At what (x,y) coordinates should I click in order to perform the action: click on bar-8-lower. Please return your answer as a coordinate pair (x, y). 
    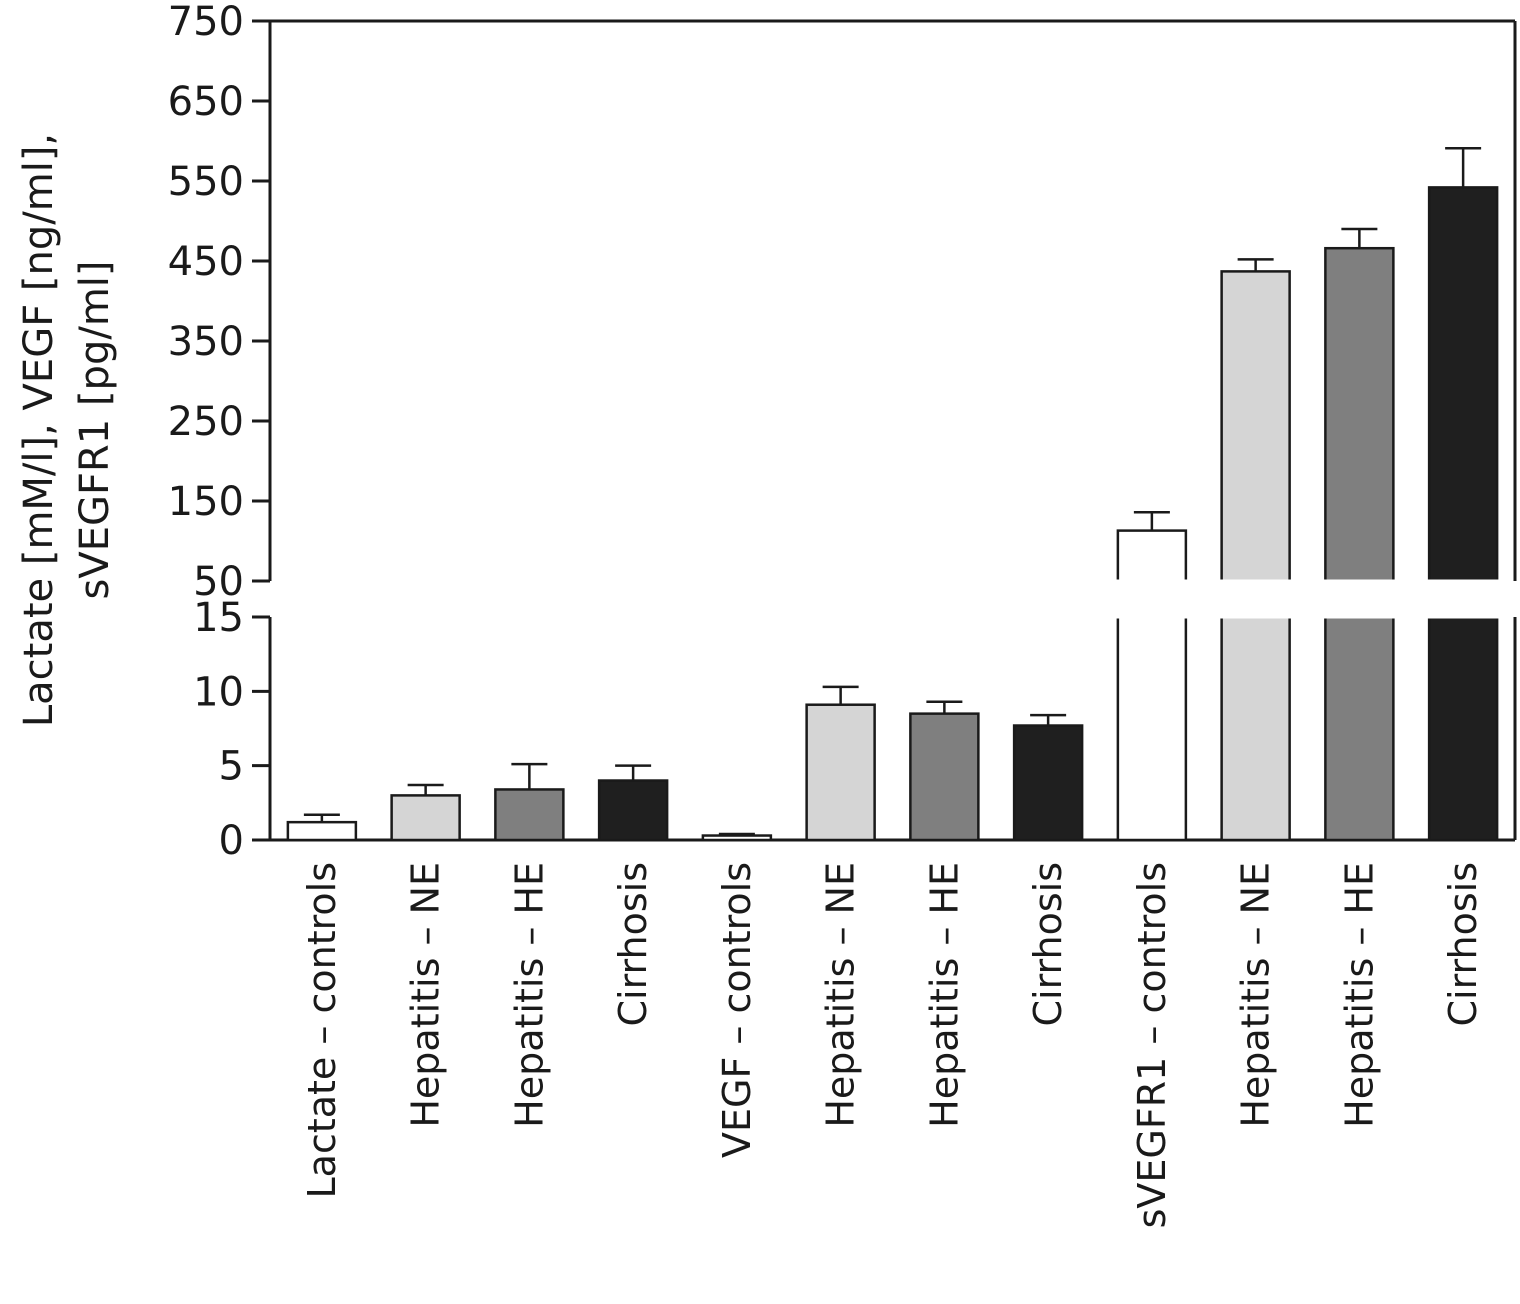
    Looking at the image, I should click on (1152, 728).